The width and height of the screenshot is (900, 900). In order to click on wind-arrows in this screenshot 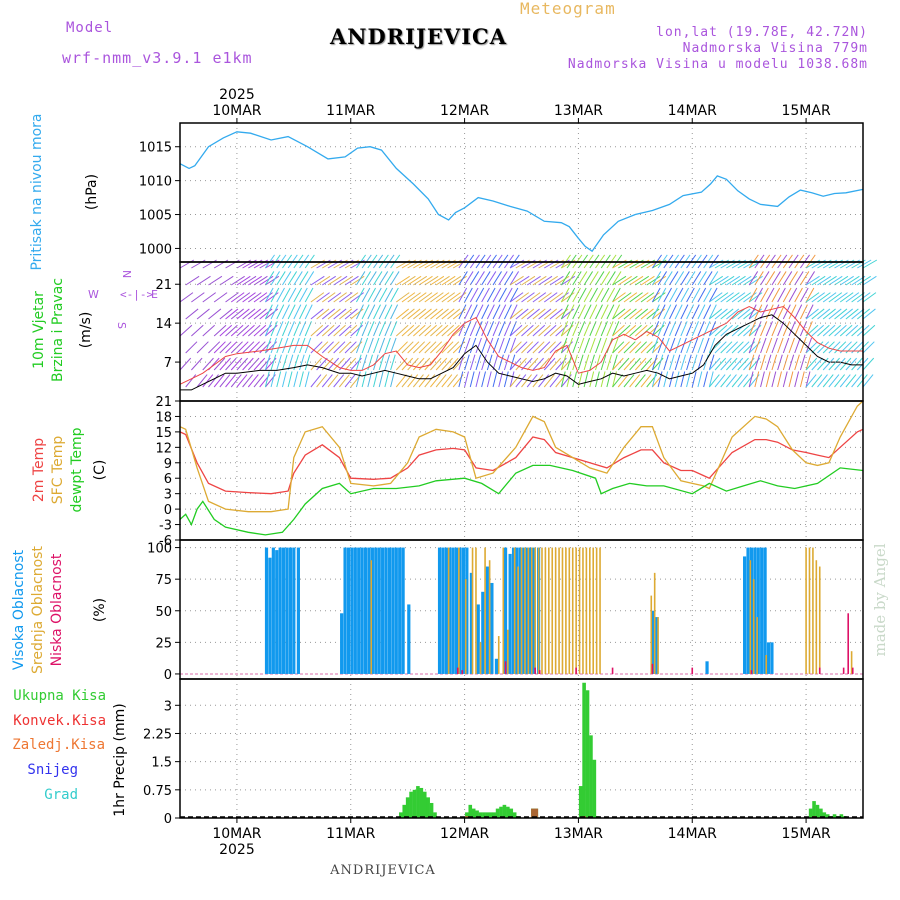, I will do `click(528, 321)`.